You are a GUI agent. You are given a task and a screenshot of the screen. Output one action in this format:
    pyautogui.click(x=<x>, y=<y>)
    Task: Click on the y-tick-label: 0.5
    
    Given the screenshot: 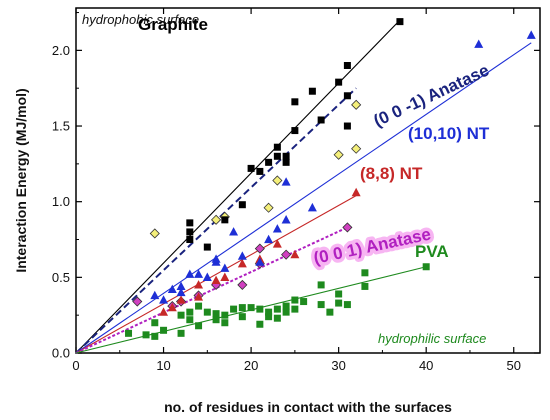 What is the action you would take?
    pyautogui.click(x=61, y=277)
    